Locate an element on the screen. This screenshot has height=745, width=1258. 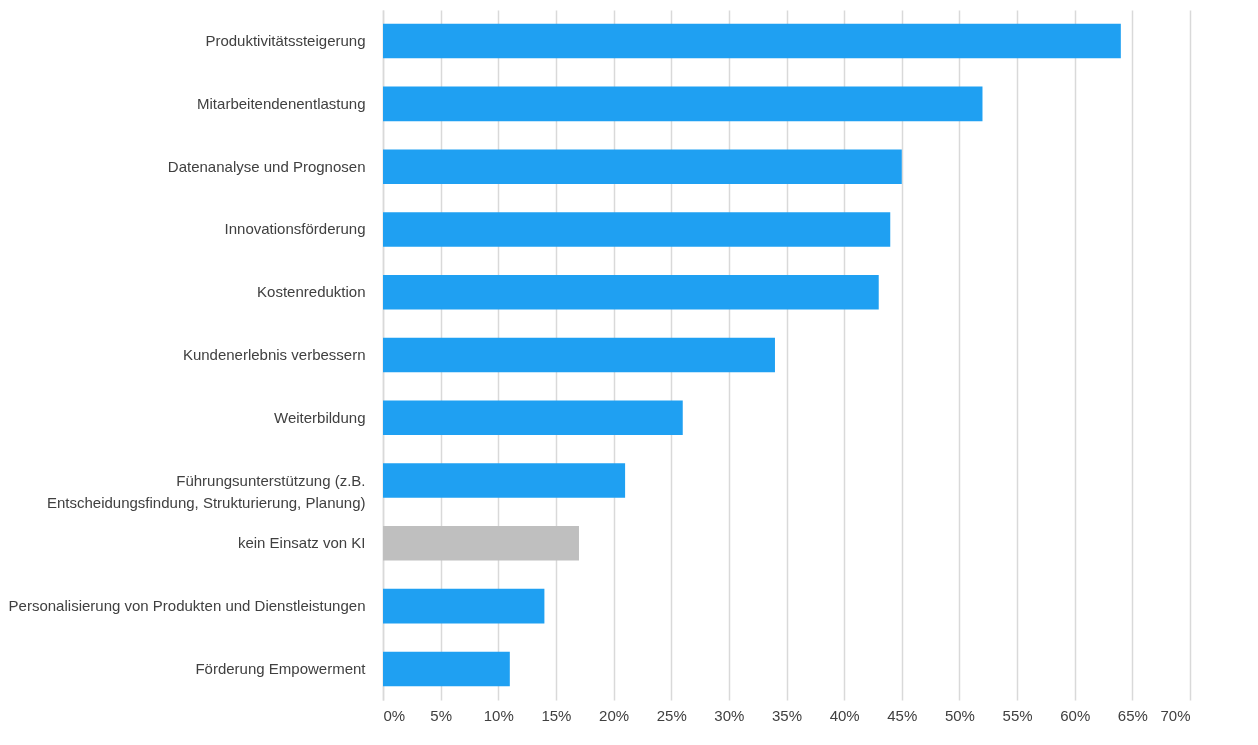
x-tick-label: 10% is located at coordinates (498, 715).